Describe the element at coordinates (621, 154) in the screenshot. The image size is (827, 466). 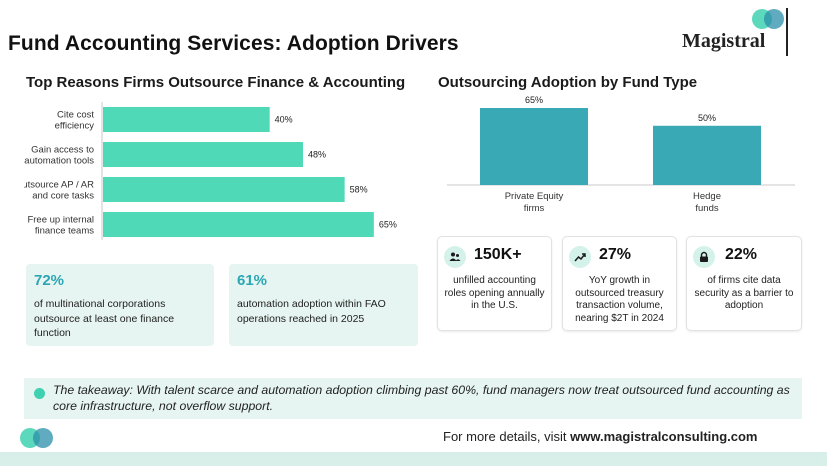
I see `fund-type-bar-chart: 65% Private Equity firms 50% Hedge funds` at that location.